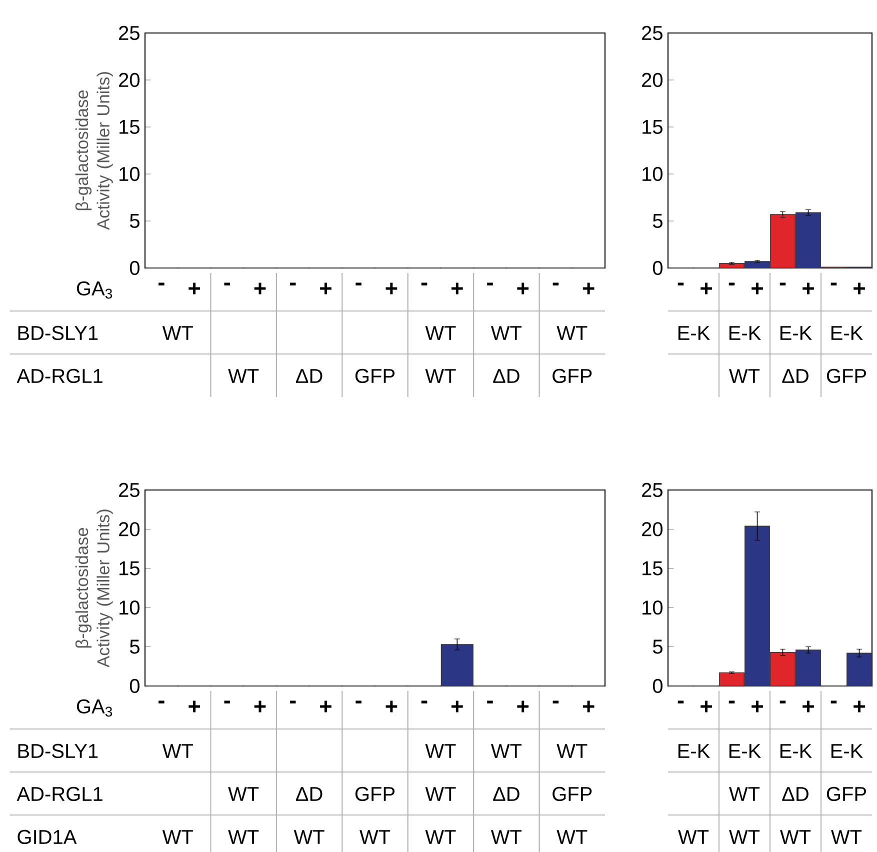 This screenshot has width=877, height=852. Describe the element at coordinates (47, 837) in the screenshot. I see `text: GID1A` at that location.